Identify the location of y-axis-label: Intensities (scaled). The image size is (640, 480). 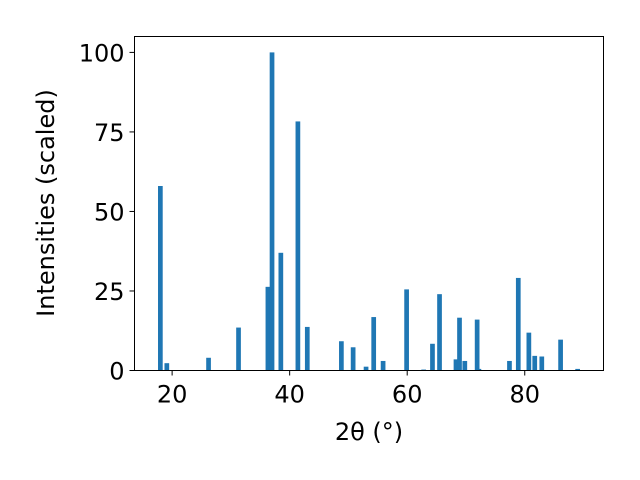
(46, 203).